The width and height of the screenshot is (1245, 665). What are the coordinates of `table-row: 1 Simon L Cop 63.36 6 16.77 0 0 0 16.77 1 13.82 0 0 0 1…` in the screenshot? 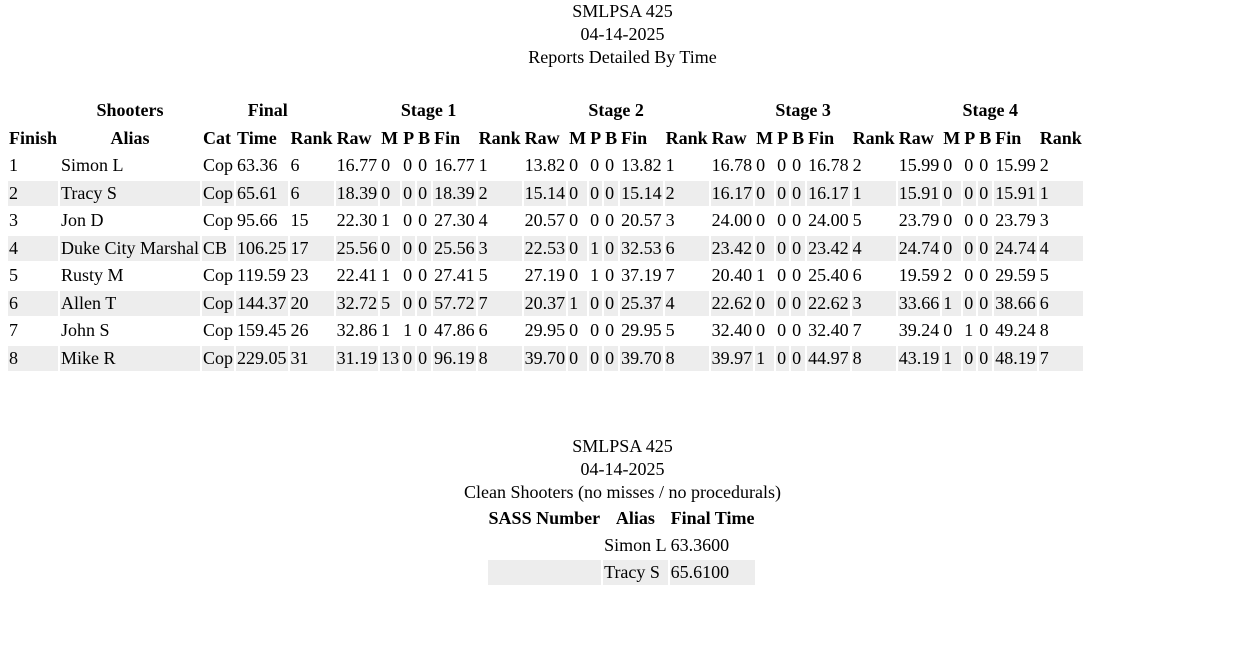 It's located at (545, 166).